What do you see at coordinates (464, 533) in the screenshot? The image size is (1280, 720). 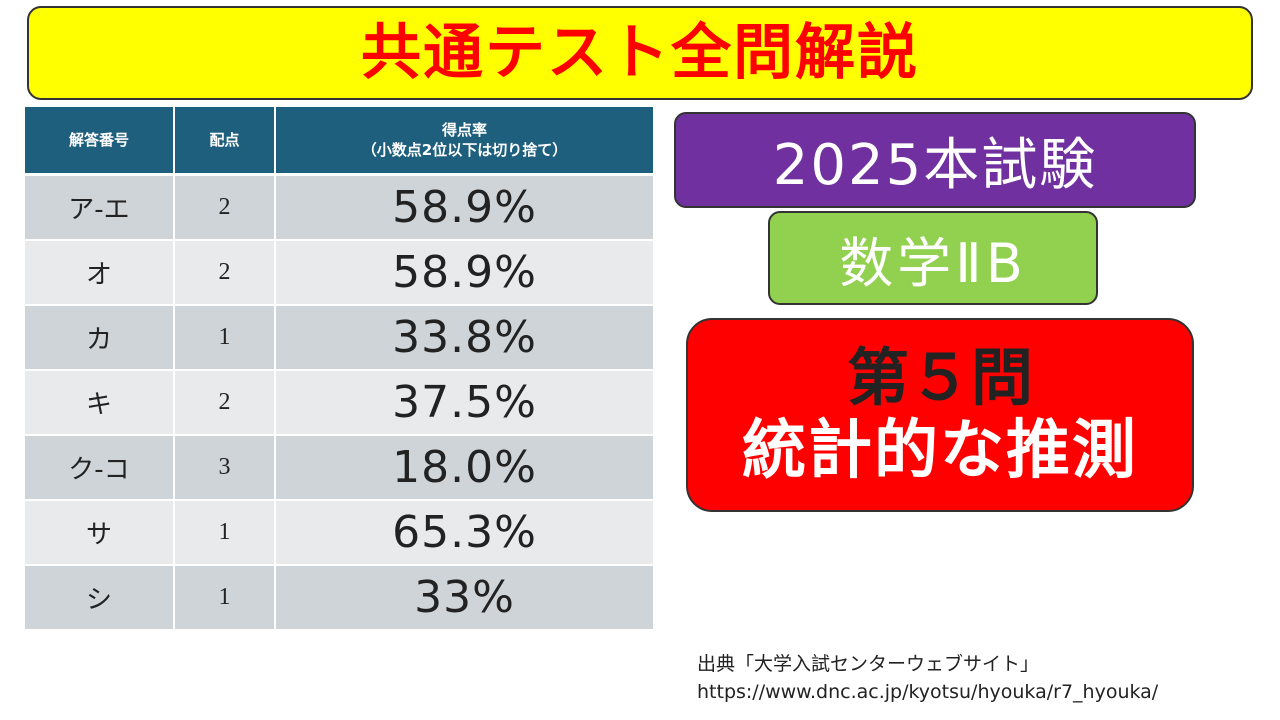 I see `score-rate-cell: 65.3%` at bounding box center [464, 533].